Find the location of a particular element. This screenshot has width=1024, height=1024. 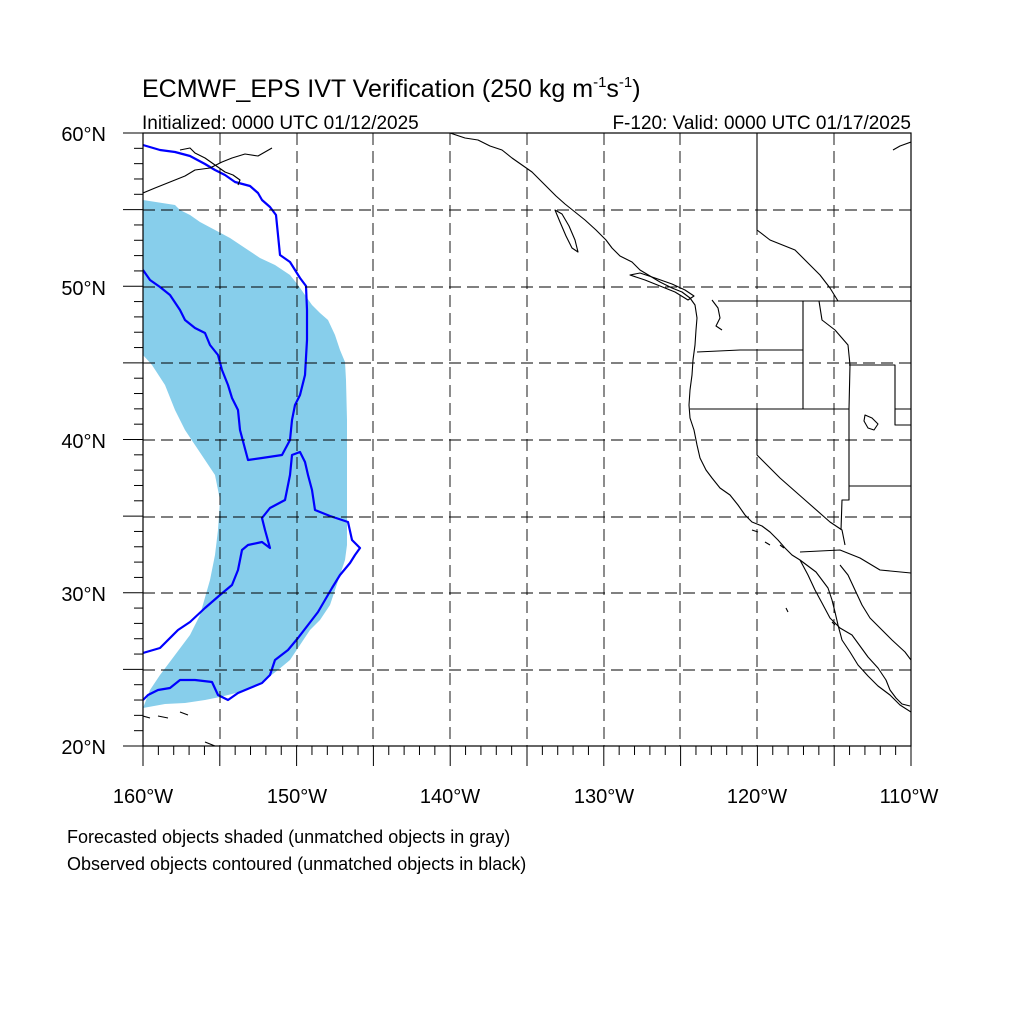

california-arizona-mexico-border is located at coordinates (855, 561).